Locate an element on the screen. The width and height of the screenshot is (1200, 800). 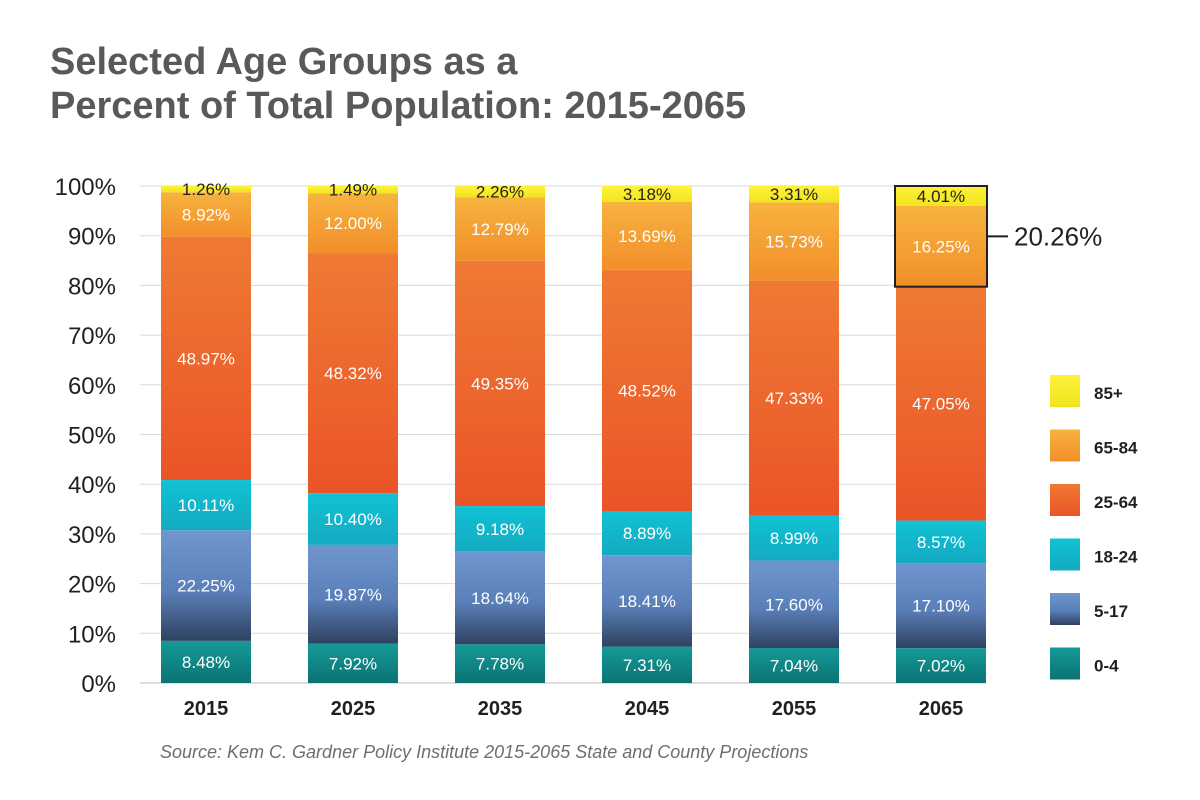
data-label: 8.48% is located at coordinates (206, 662).